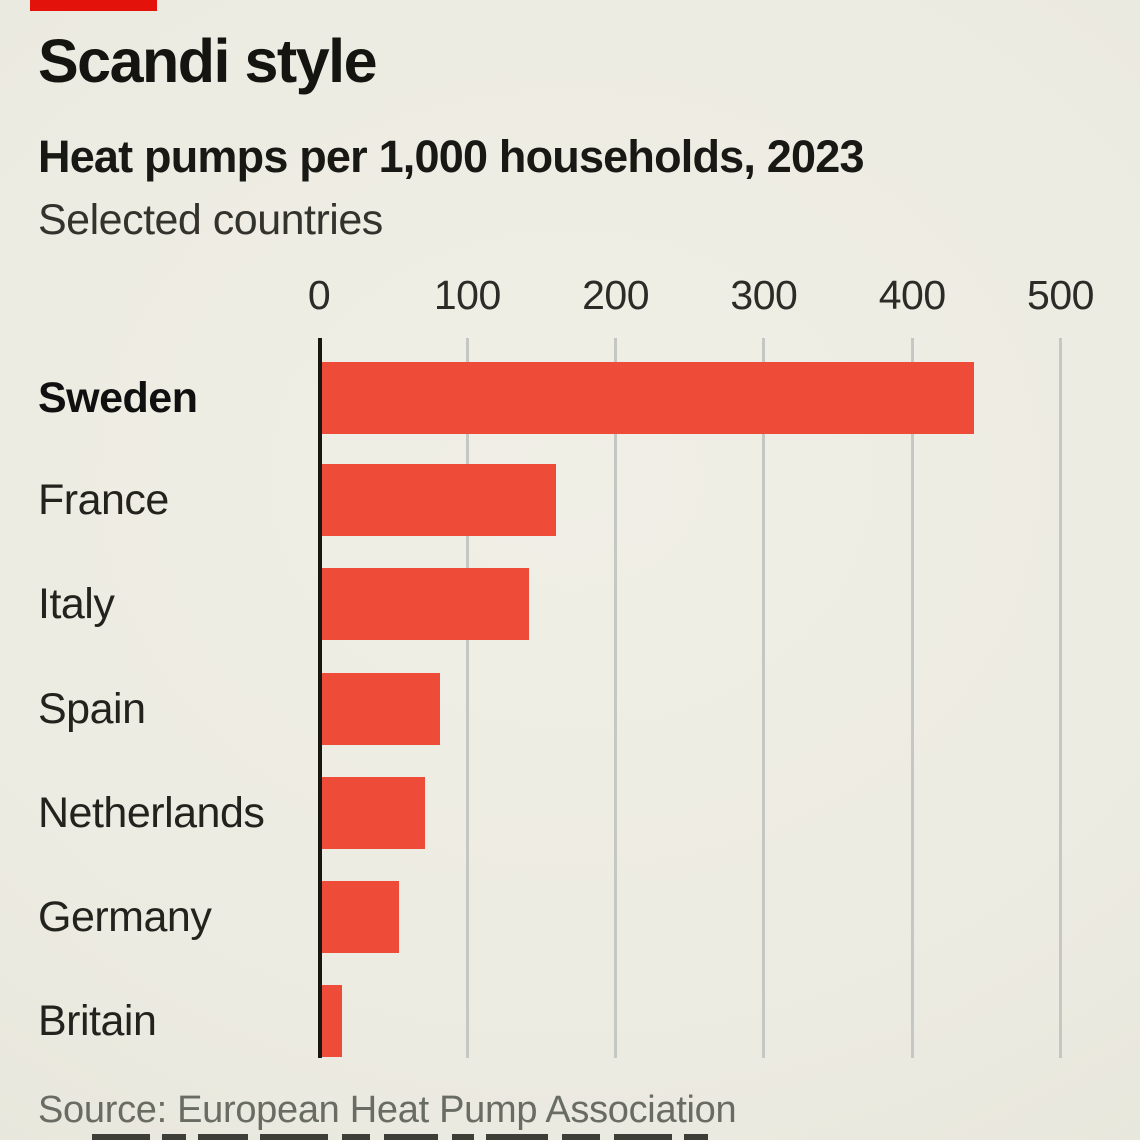 The width and height of the screenshot is (1140, 1140). I want to click on category-label-sweden: Sweden, so click(118, 398).